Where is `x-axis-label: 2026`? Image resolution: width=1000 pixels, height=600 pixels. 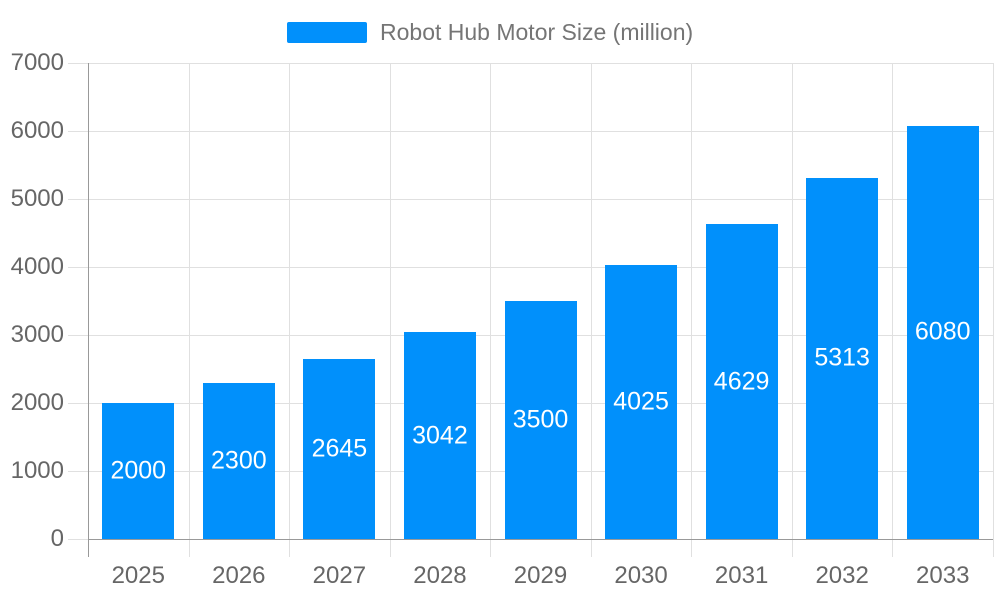
x-axis-label: 2026 is located at coordinates (239, 575).